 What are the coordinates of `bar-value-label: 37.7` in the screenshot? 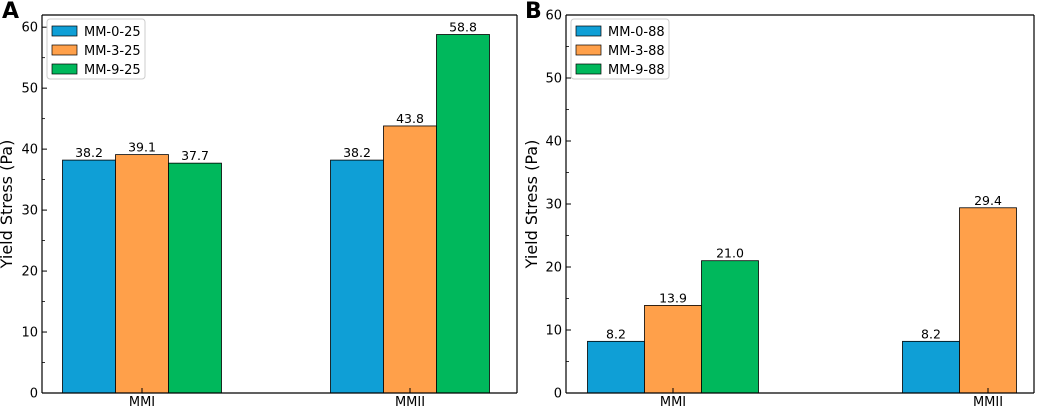 It's located at (195, 155).